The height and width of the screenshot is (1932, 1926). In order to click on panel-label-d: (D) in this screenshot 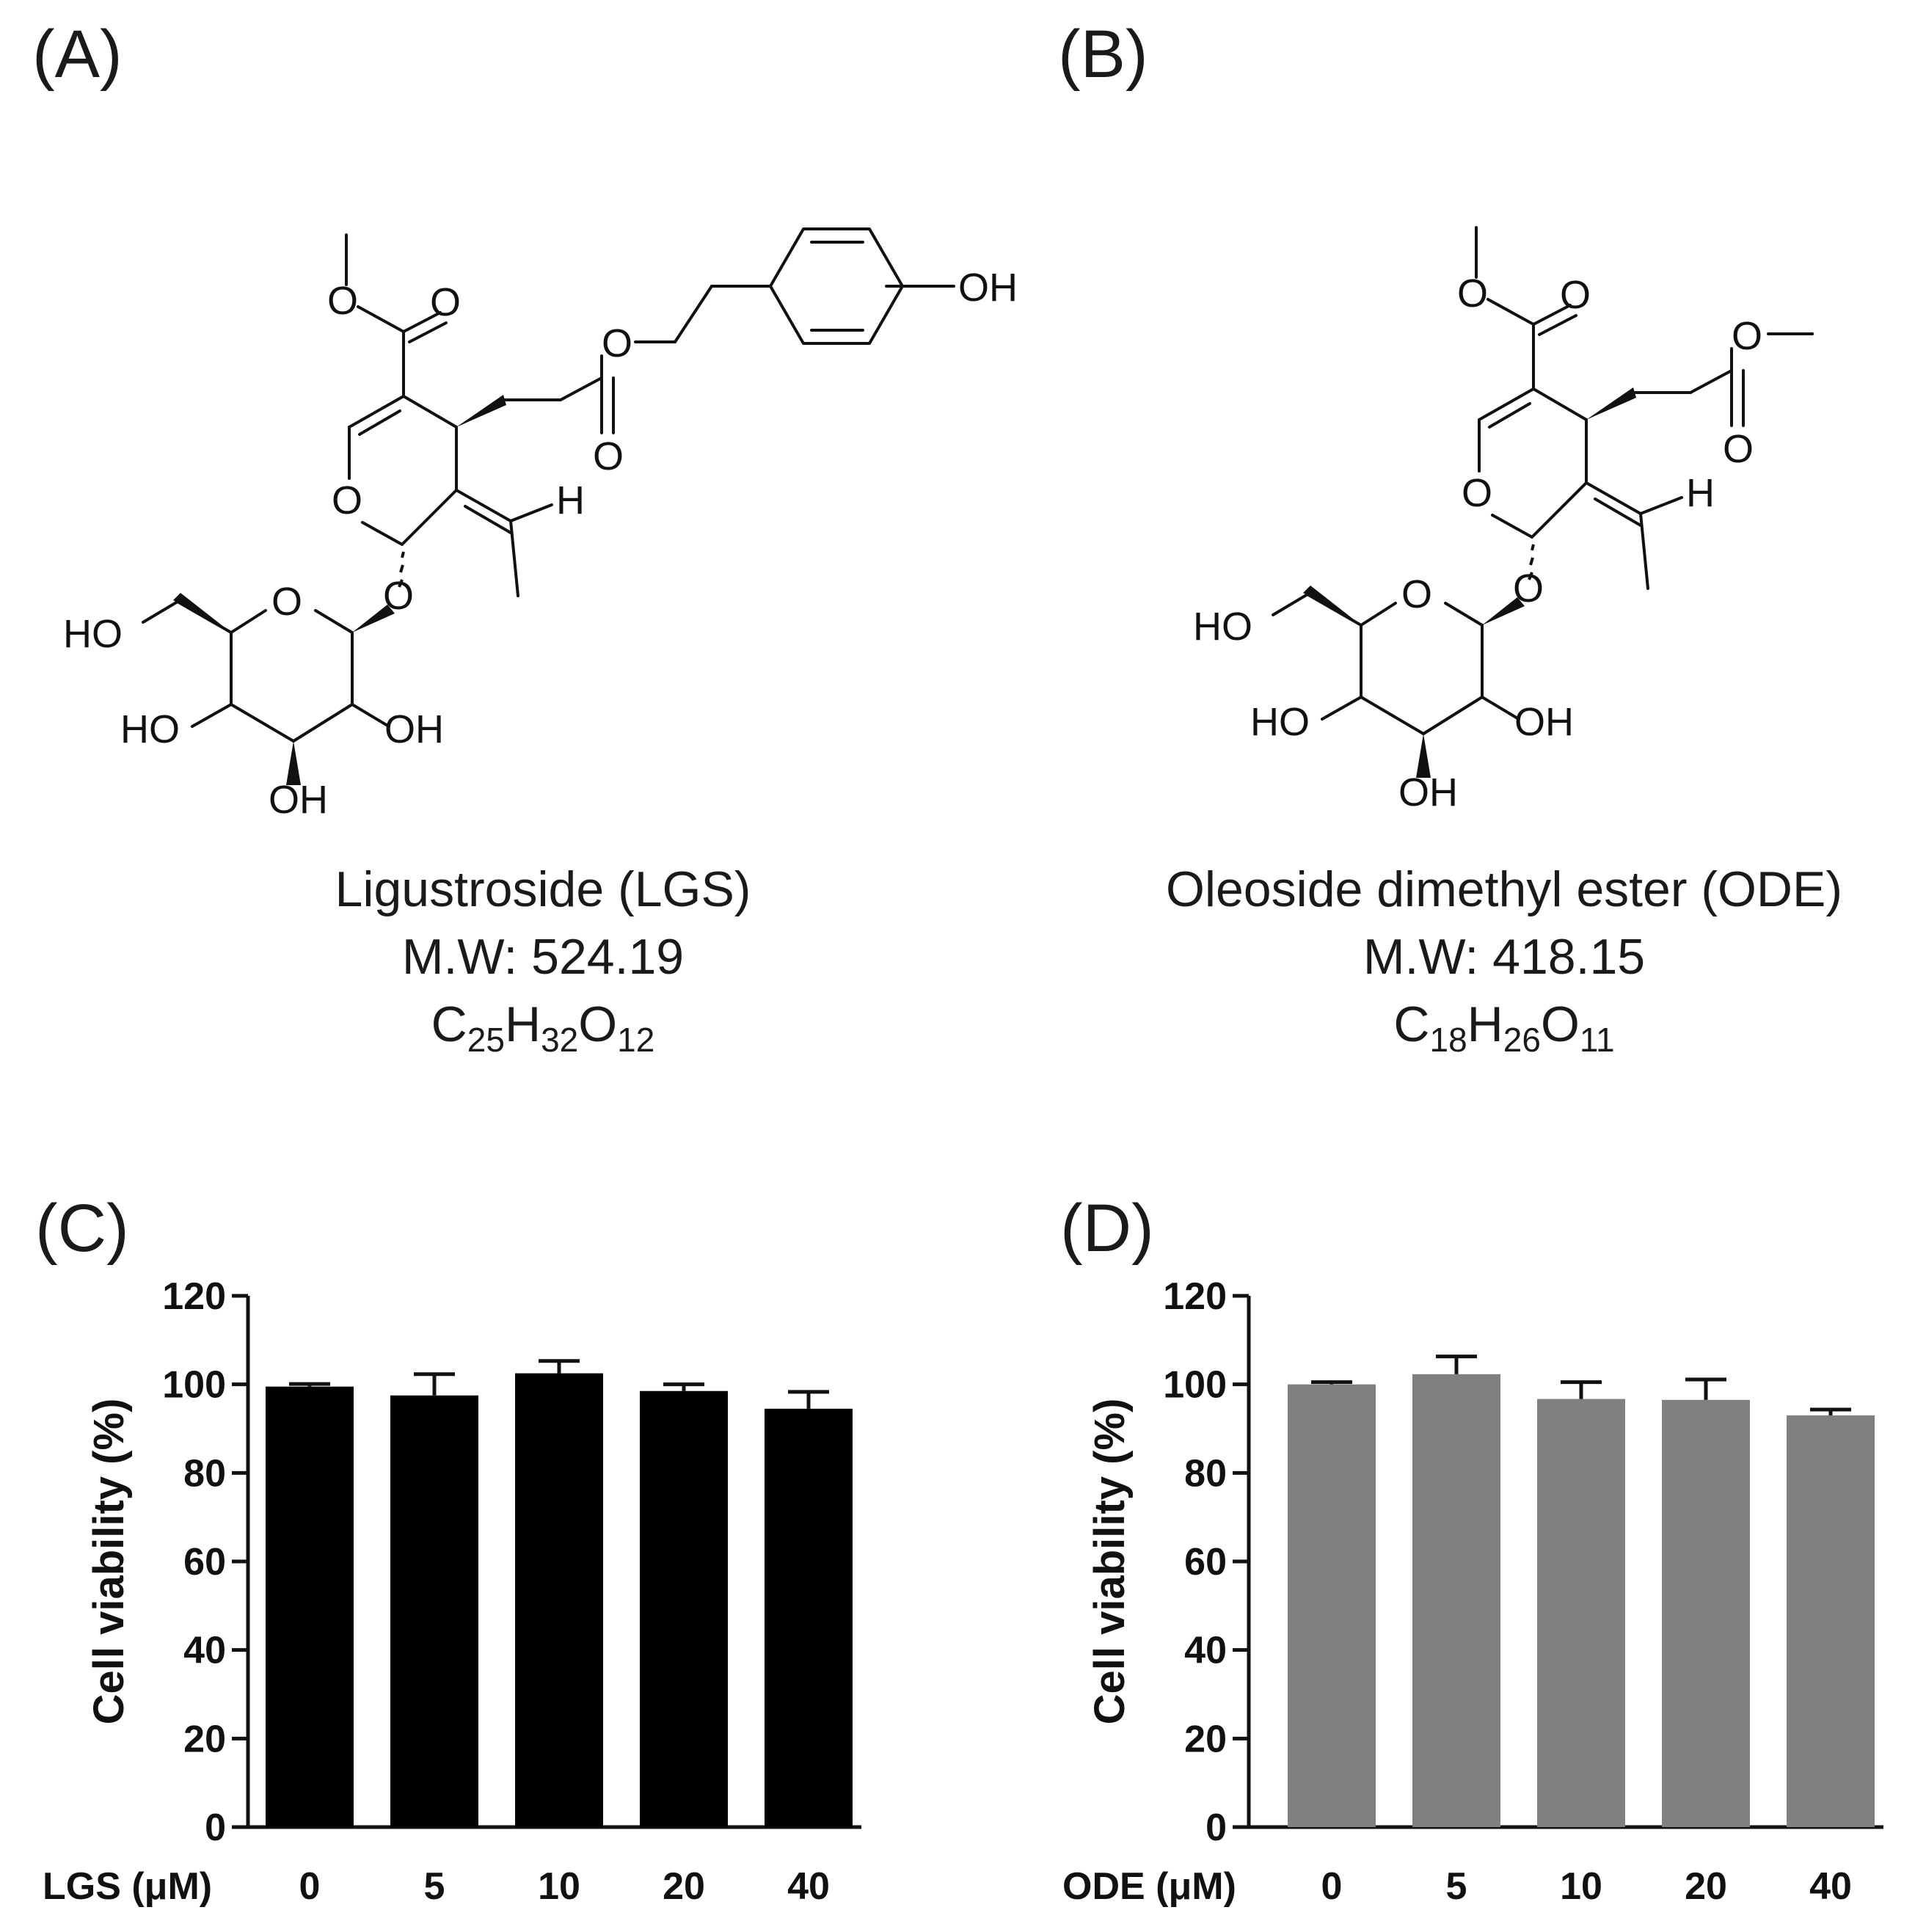, I will do `click(1107, 1228)`.